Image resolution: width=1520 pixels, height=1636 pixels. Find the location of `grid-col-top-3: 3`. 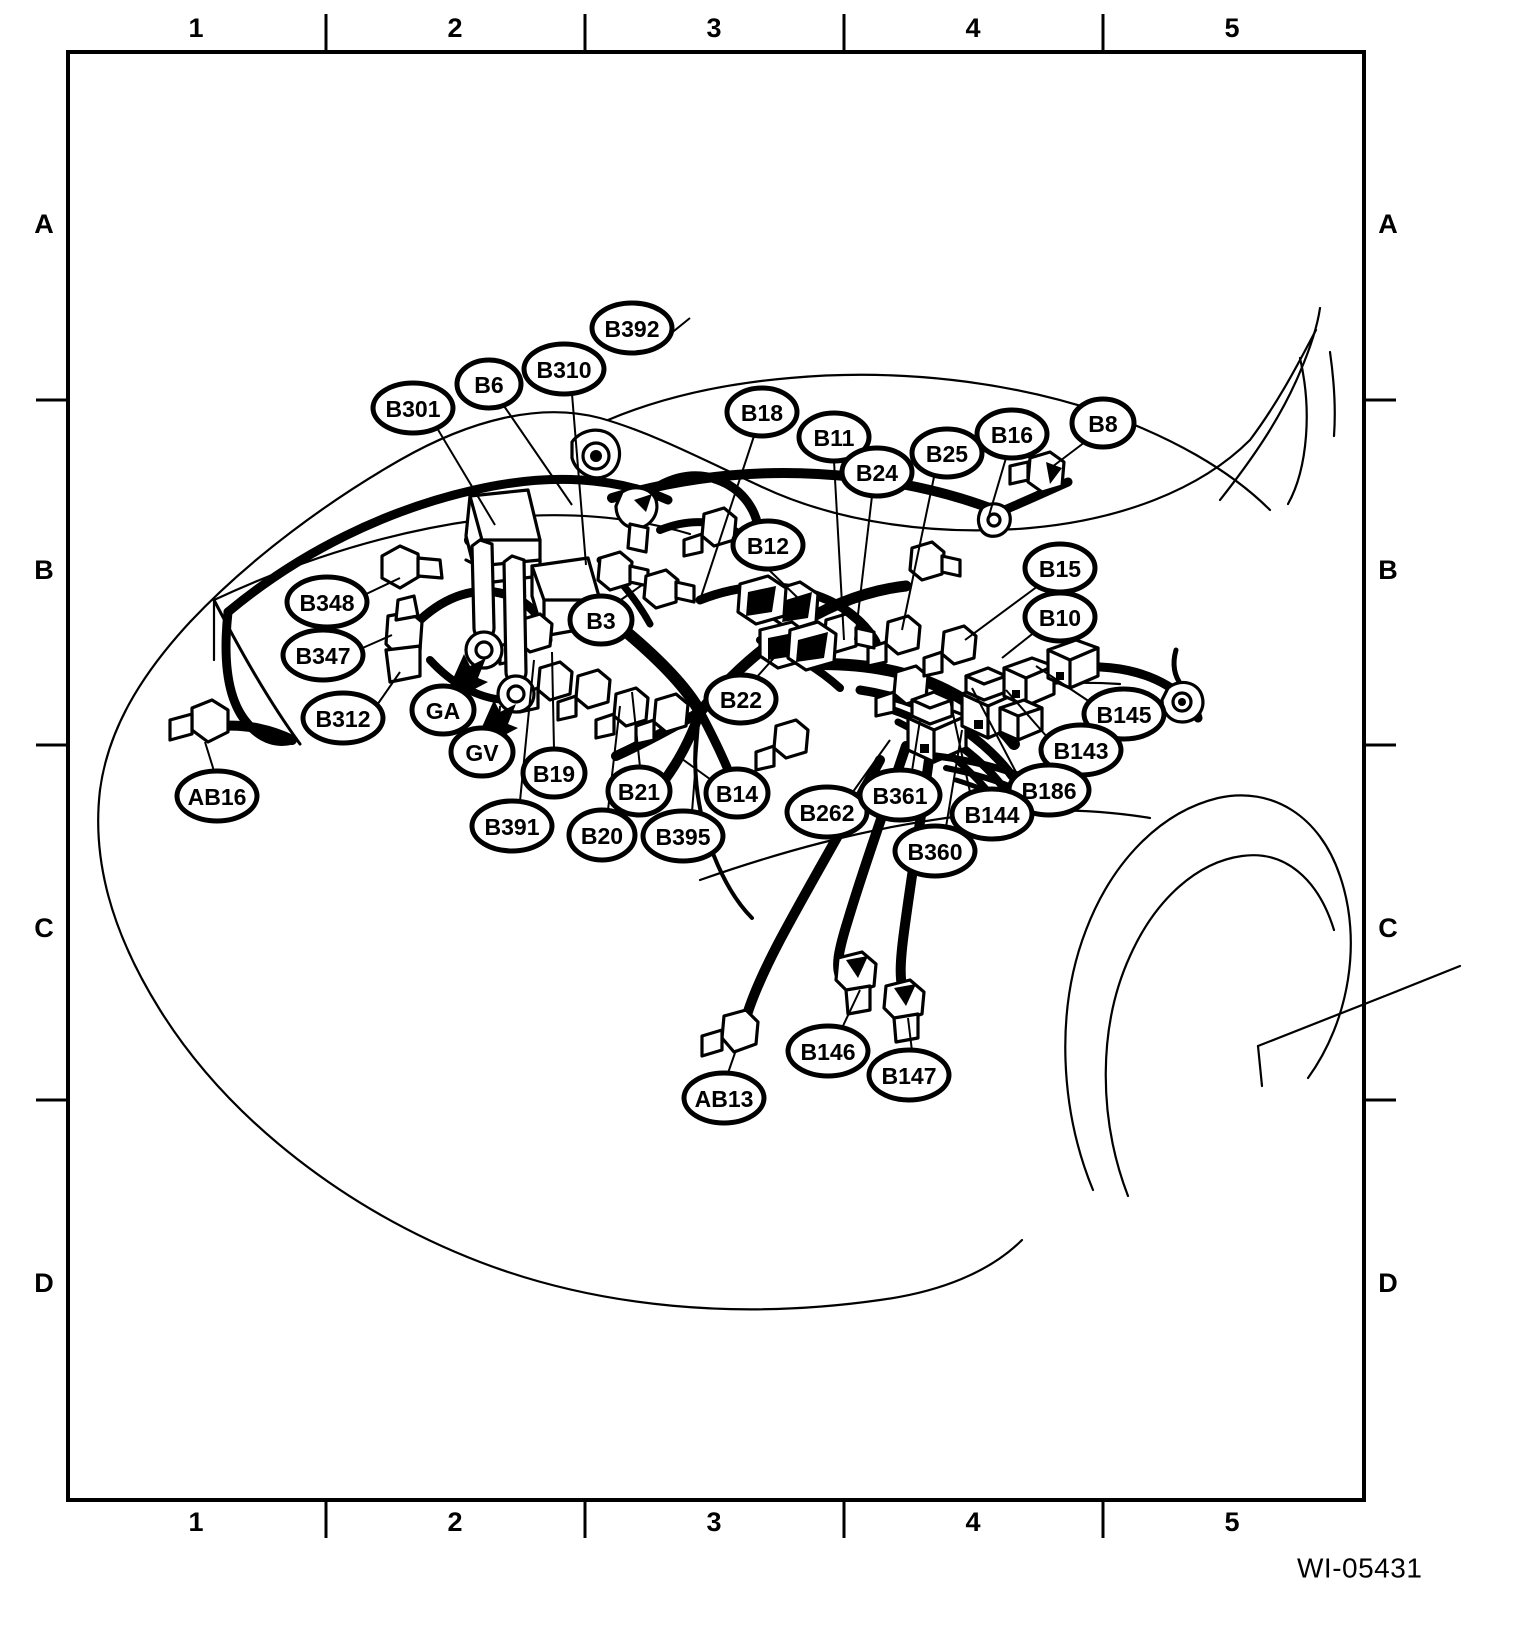

grid-col-top-3: 3 is located at coordinates (713, 28).